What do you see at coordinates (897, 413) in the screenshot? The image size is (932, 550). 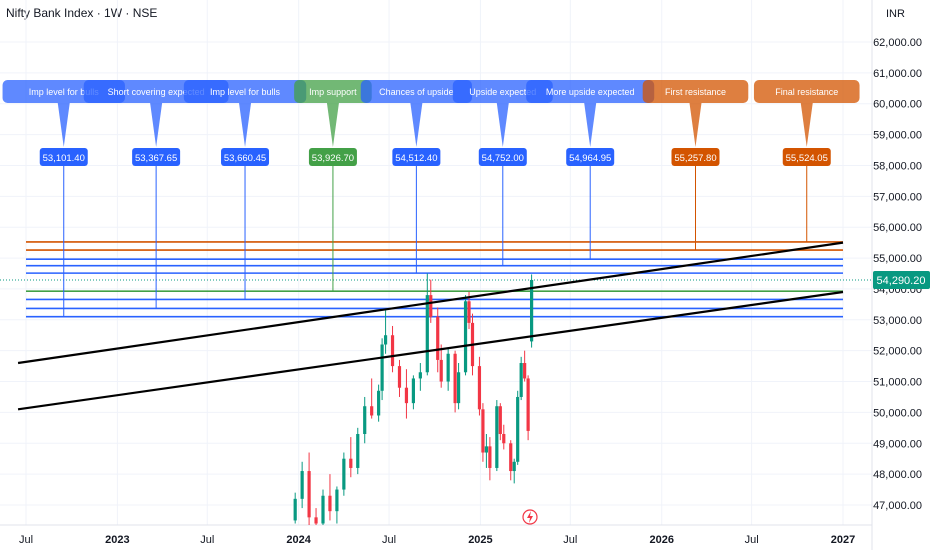 I see `price-tick-label: 50,000.00` at bounding box center [897, 413].